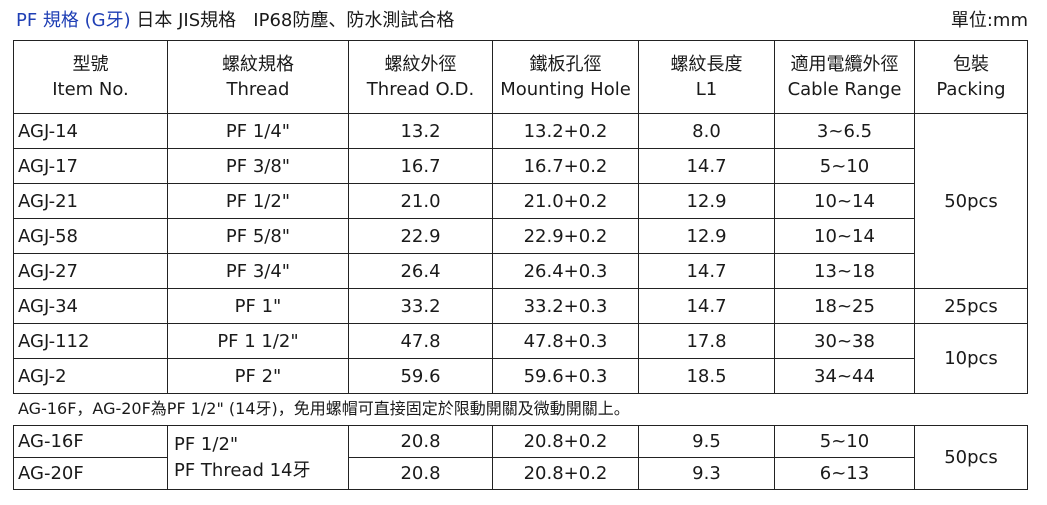 The image size is (1047, 505). What do you see at coordinates (90, 236) in the screenshot?
I see `item-cell: AGJ-58` at bounding box center [90, 236].